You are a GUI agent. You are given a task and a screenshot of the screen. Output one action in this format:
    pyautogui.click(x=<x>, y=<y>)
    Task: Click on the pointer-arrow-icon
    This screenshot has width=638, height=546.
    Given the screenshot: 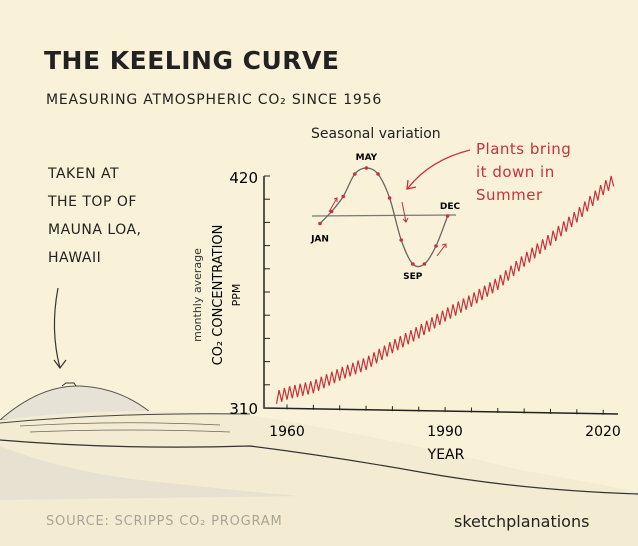 What is the action you would take?
    pyautogui.click(x=60, y=328)
    